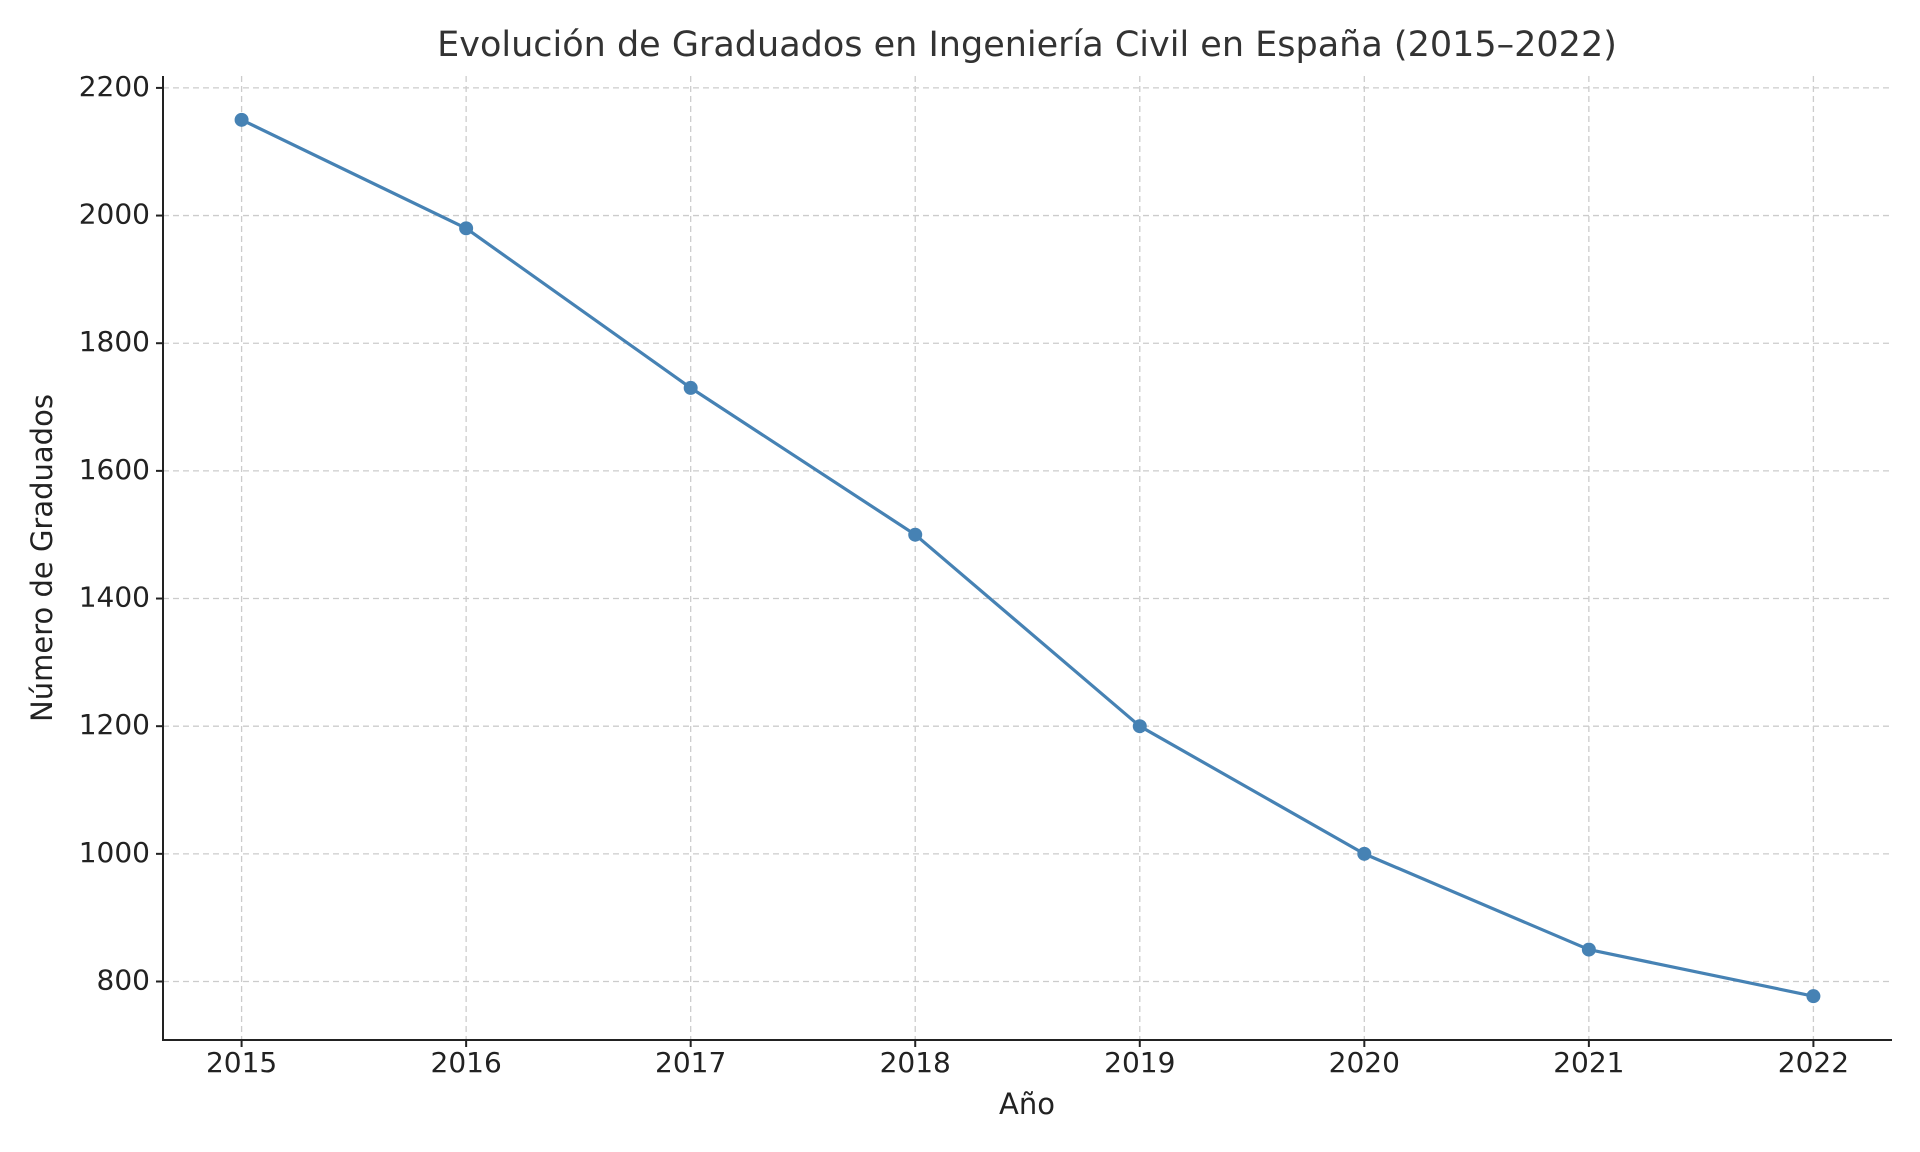 The image size is (1920, 1152). I want to click on x-tick-label: 2019, so click(1139, 1062).